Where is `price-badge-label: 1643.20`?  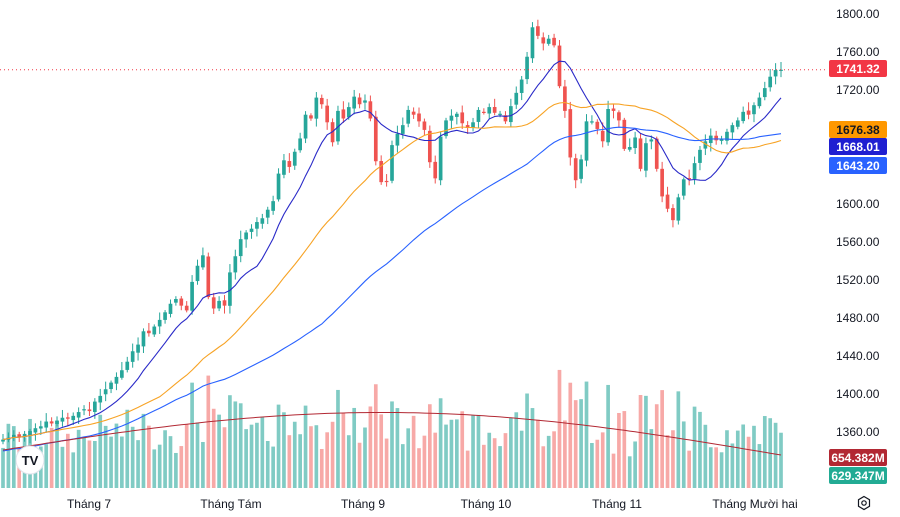 price-badge-label: 1643.20 is located at coordinates (858, 166).